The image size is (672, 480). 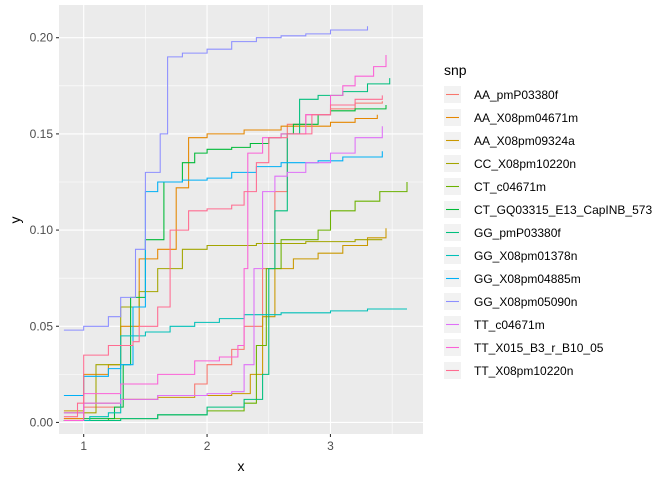 I want to click on legend-label: AA_X08pm09324a, so click(x=524, y=141).